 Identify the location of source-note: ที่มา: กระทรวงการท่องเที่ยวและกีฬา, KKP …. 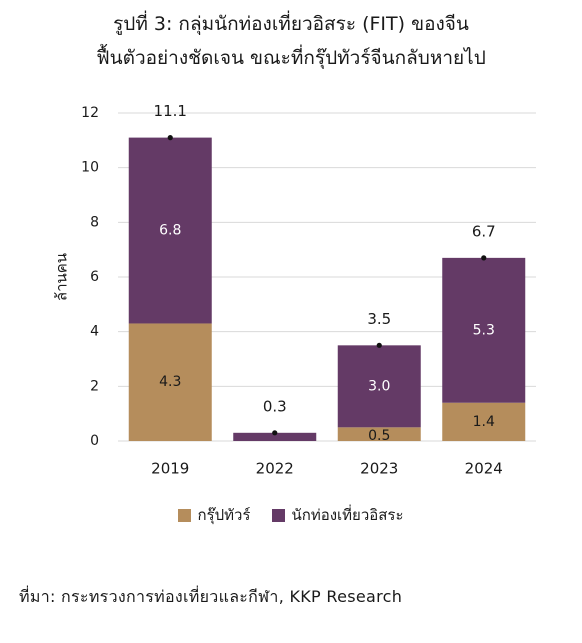
(211, 596).